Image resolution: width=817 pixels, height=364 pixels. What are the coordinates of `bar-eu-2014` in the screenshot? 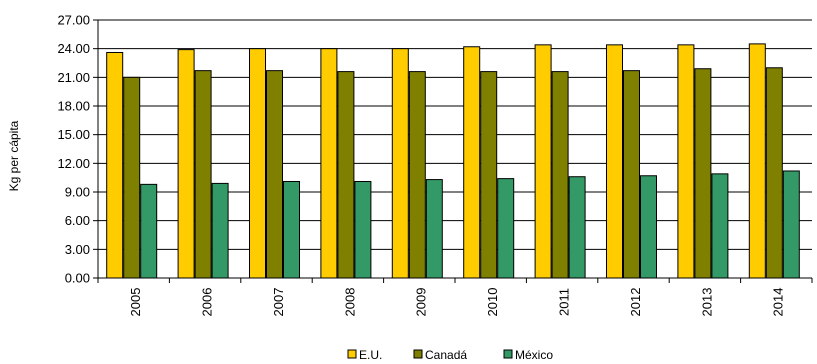 It's located at (757, 161).